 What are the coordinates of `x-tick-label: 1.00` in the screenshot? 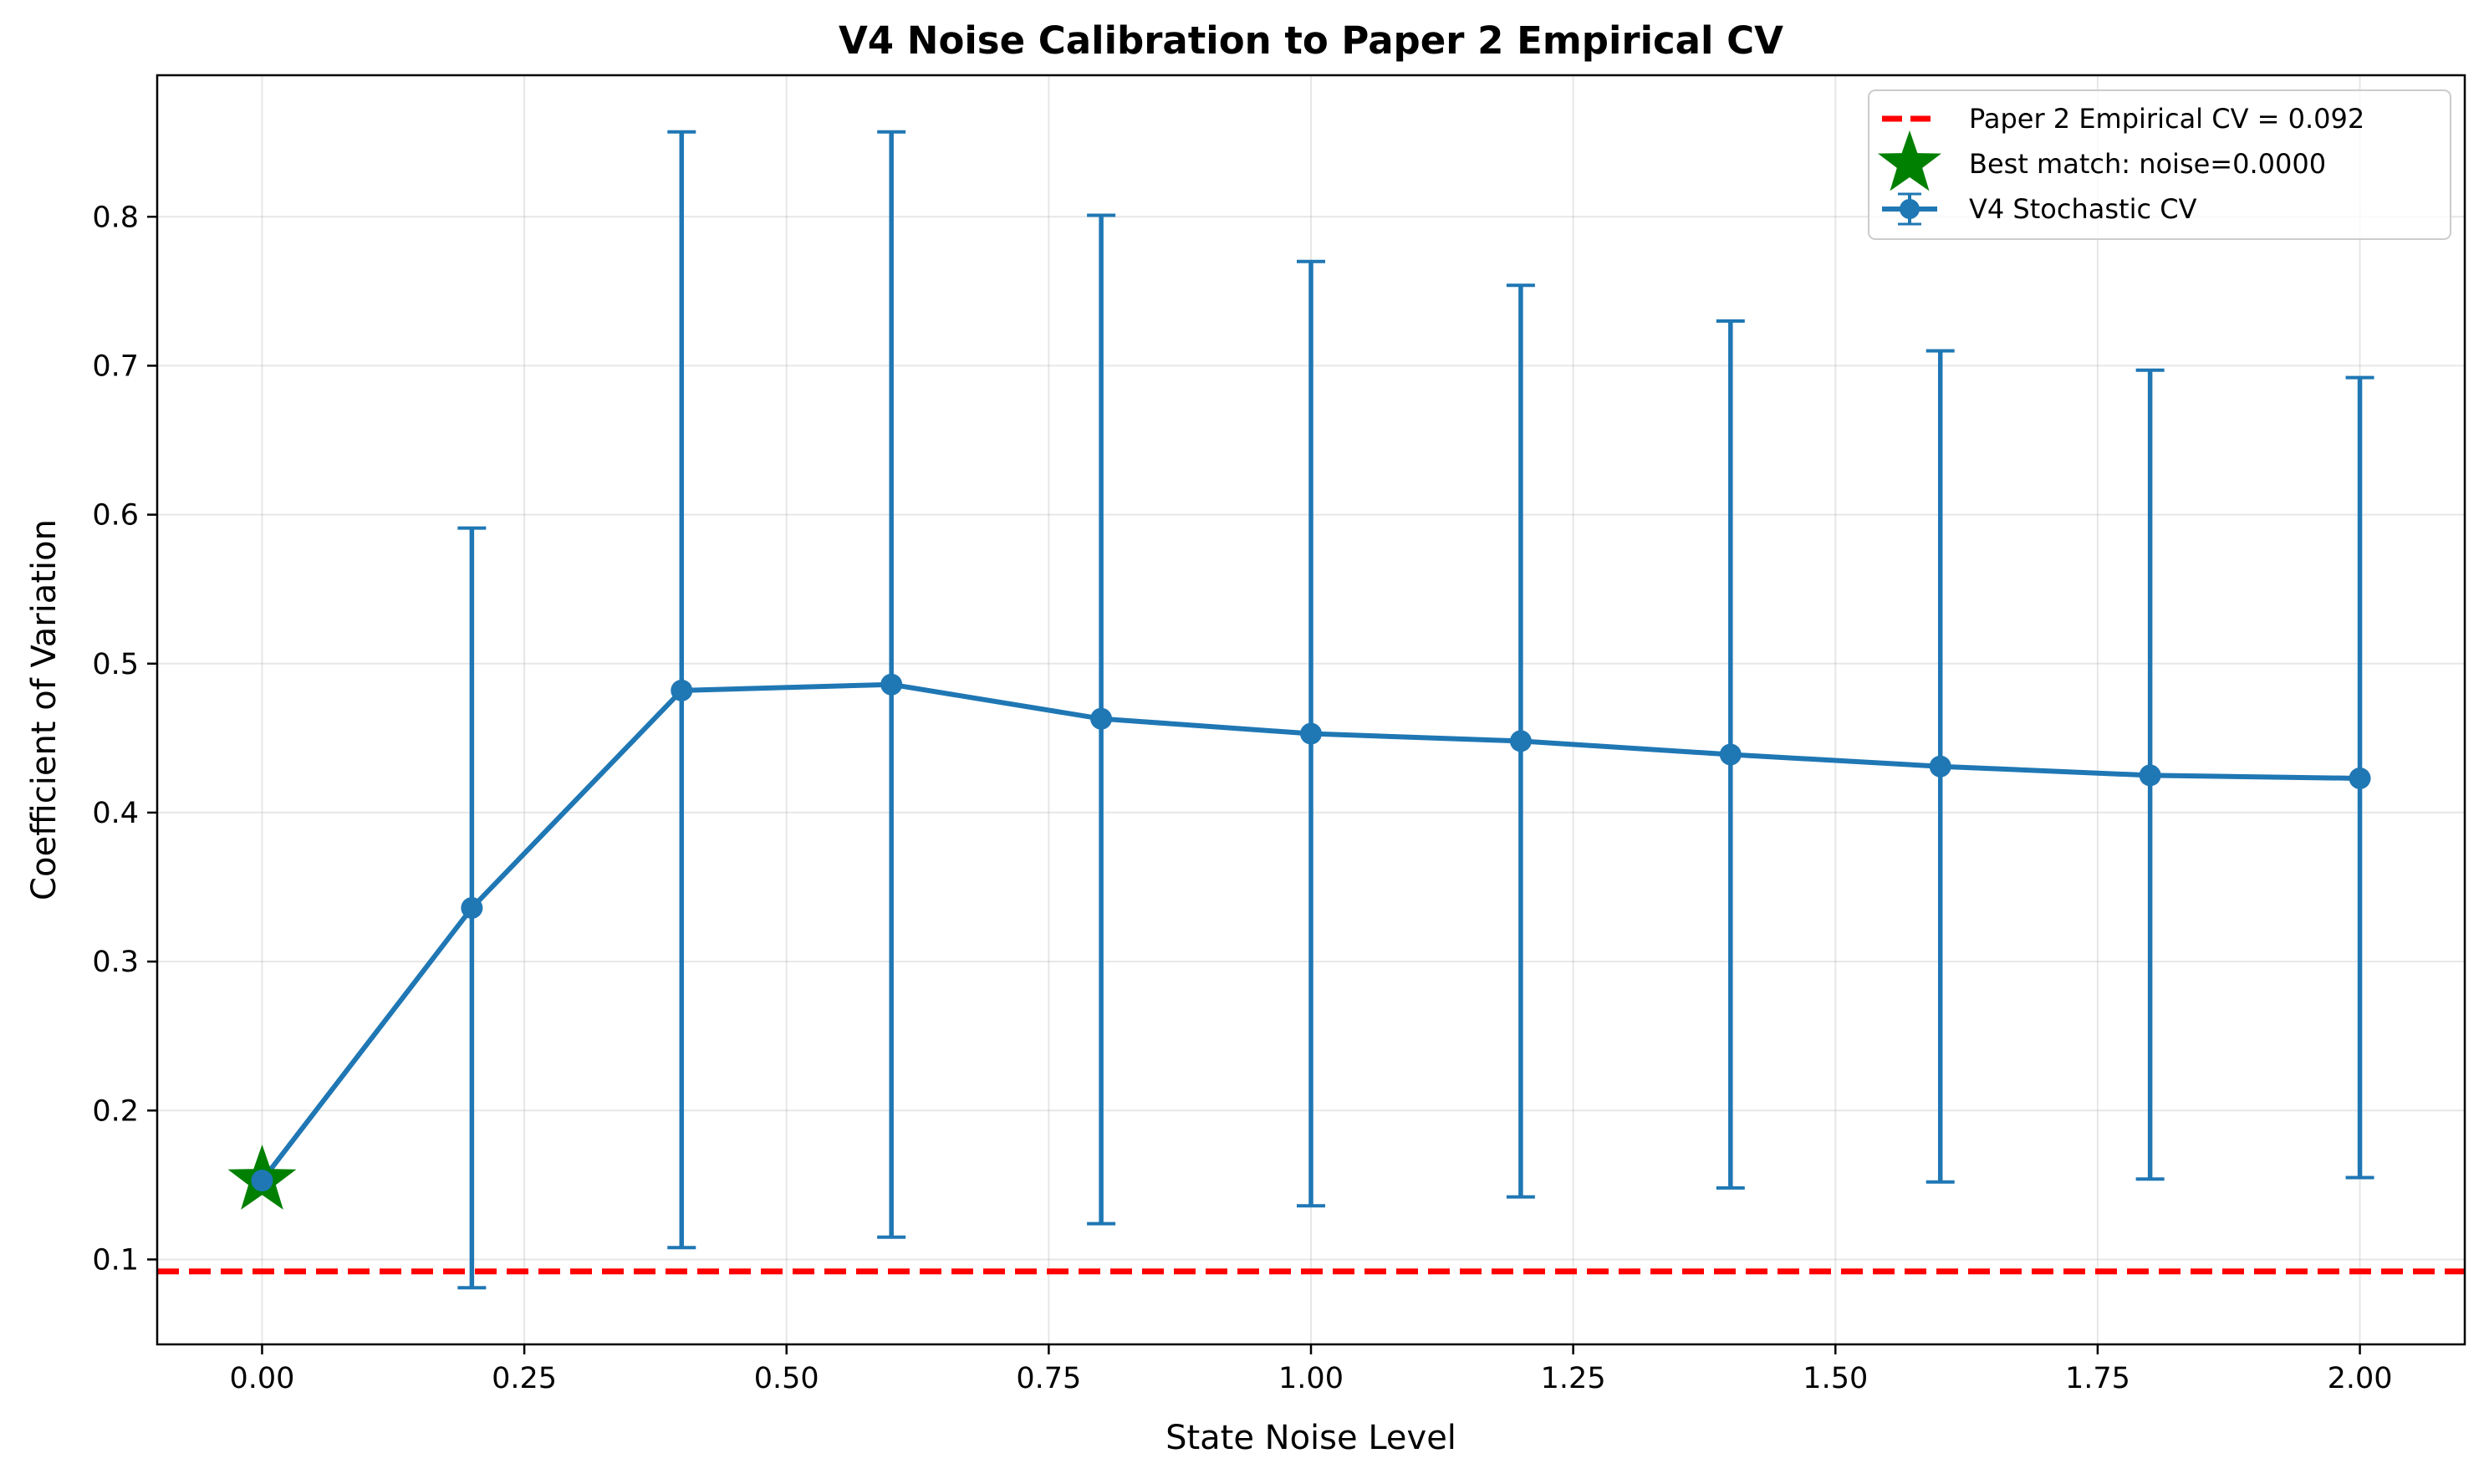 It's located at (1311, 1378).